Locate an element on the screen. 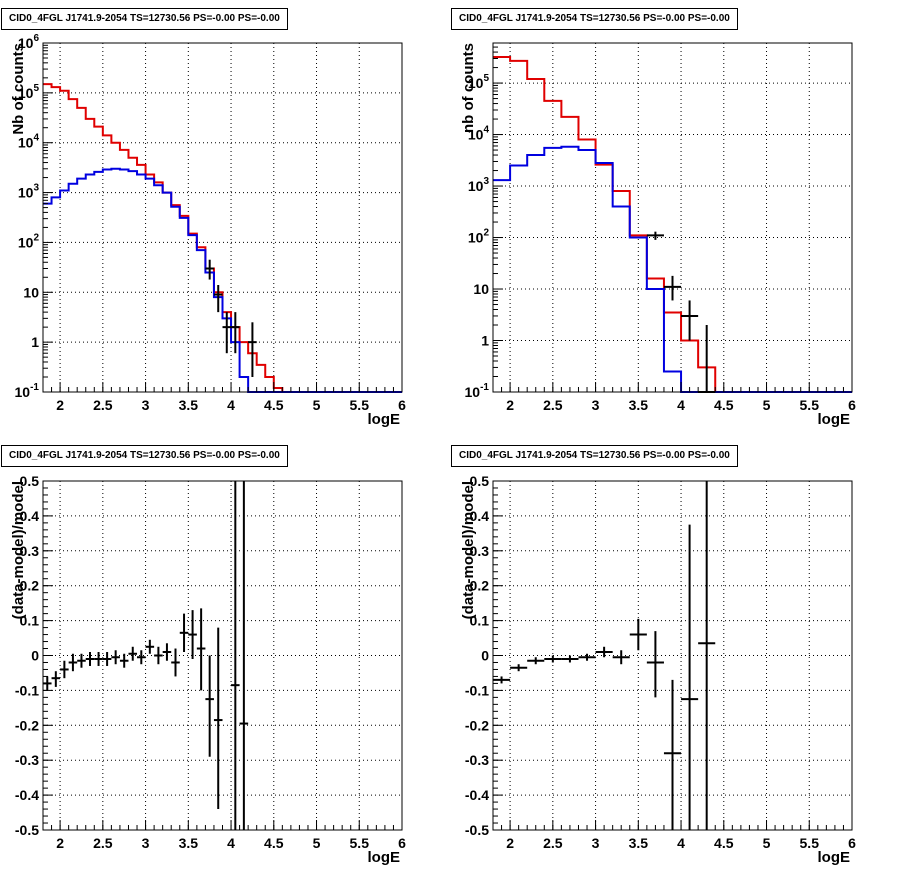  y-tick-label-7: 10⁶ is located at coordinates (29, 42).